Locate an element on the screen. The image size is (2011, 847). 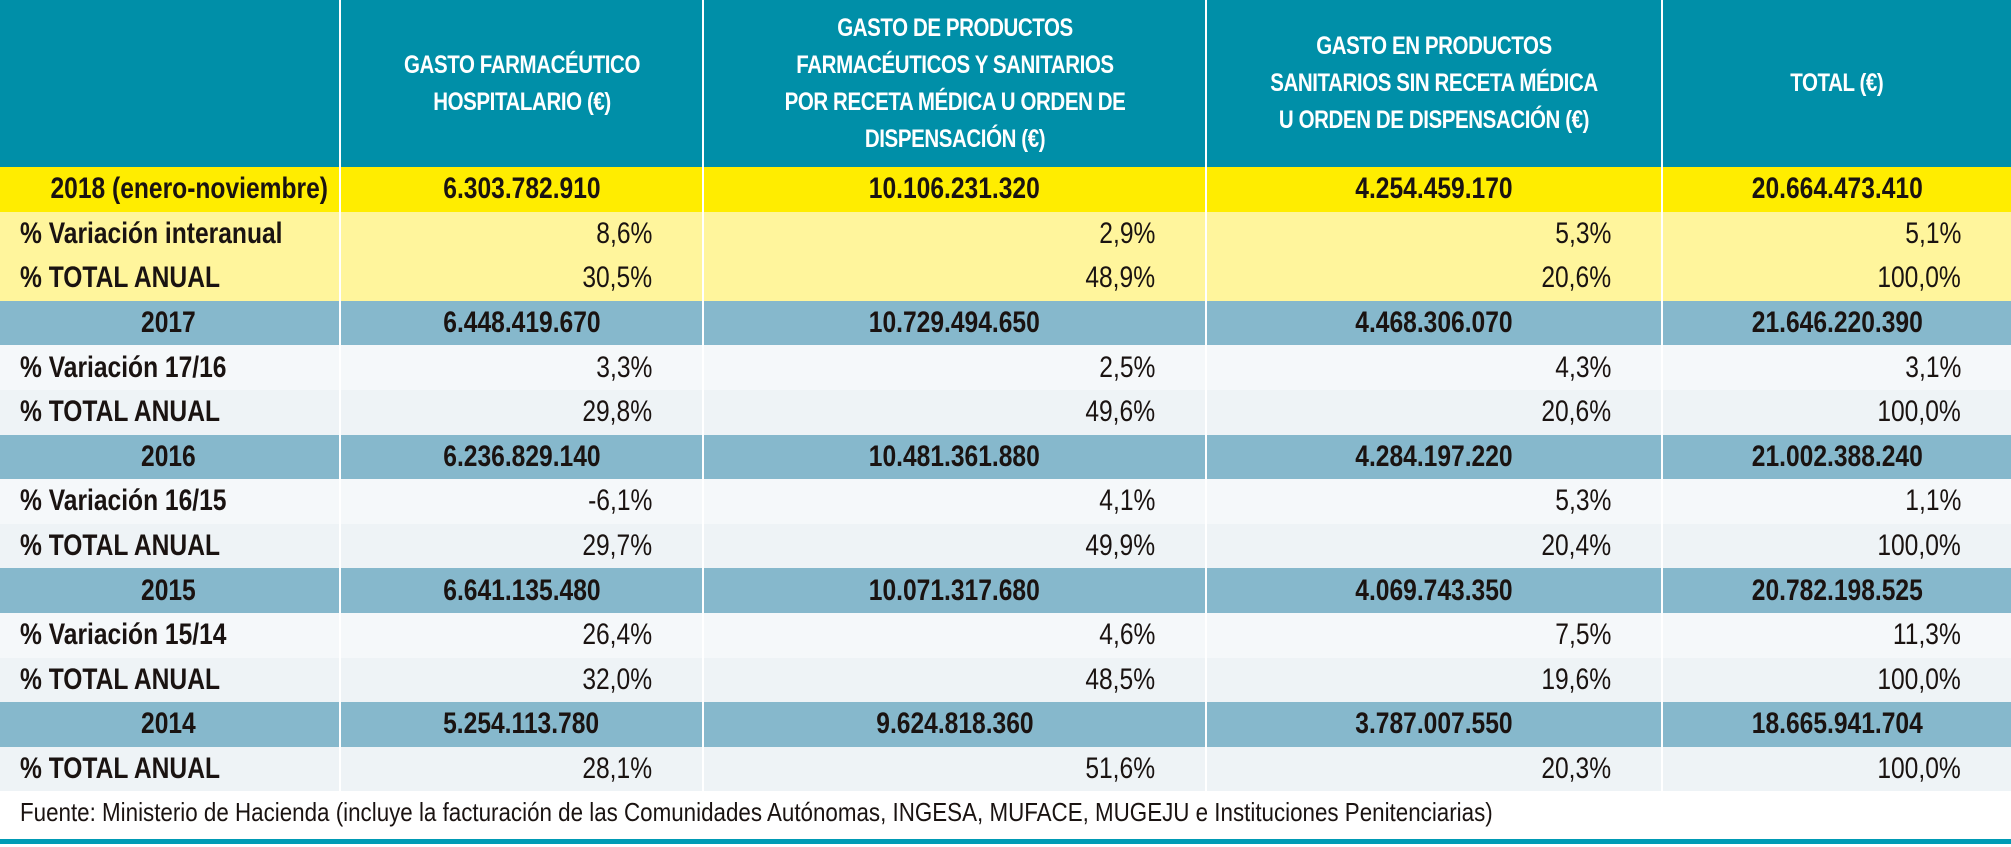
cell-value: 1,1% is located at coordinates (1836, 501).